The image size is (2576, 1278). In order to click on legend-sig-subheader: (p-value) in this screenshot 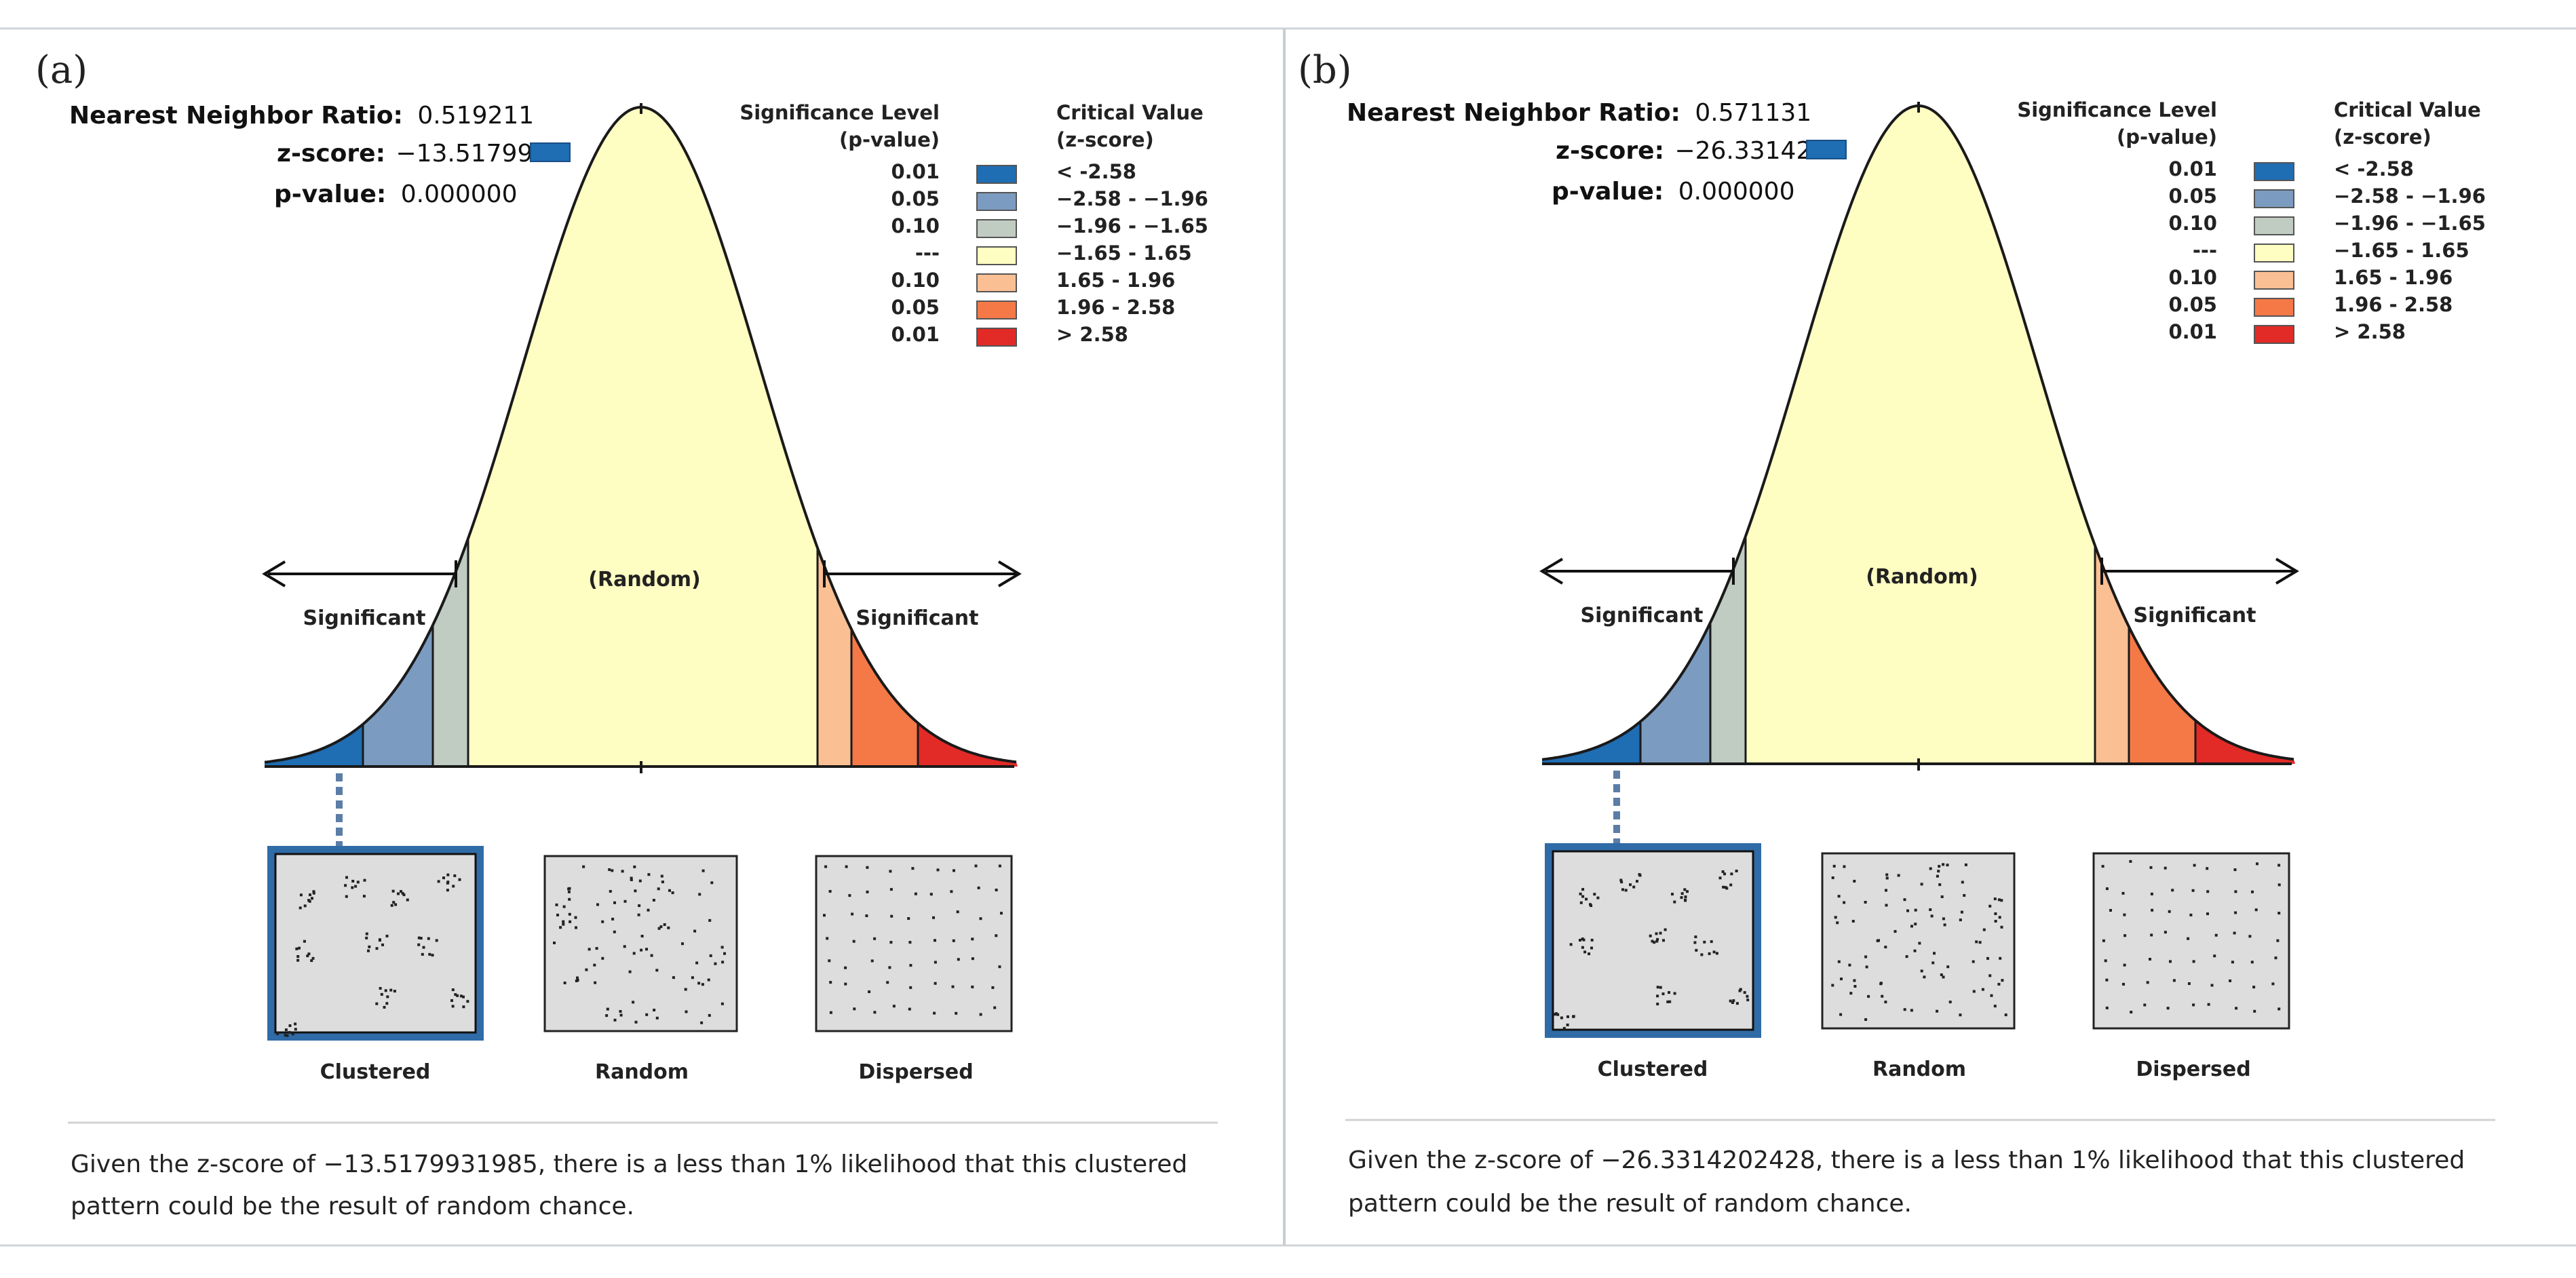, I will do `click(2167, 137)`.